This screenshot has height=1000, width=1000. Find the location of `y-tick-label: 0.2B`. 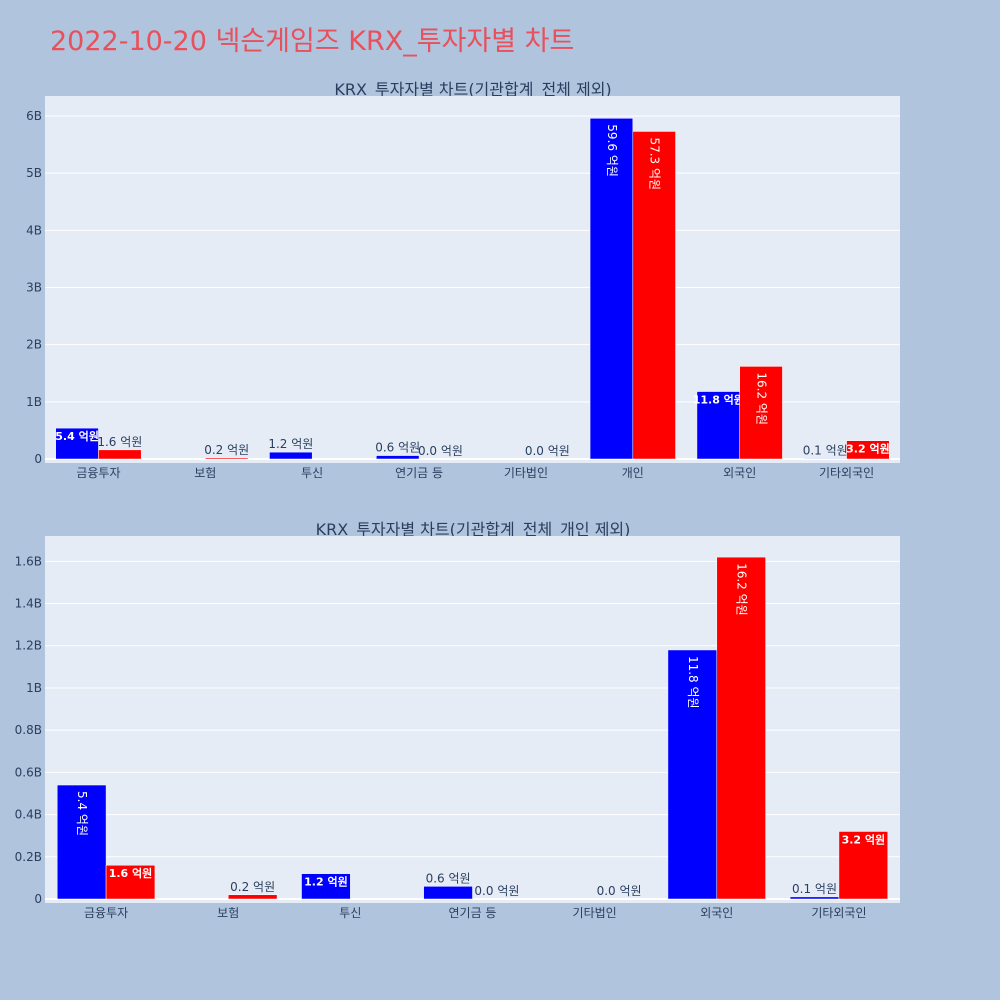

y-tick-label: 0.2B is located at coordinates (28, 857).